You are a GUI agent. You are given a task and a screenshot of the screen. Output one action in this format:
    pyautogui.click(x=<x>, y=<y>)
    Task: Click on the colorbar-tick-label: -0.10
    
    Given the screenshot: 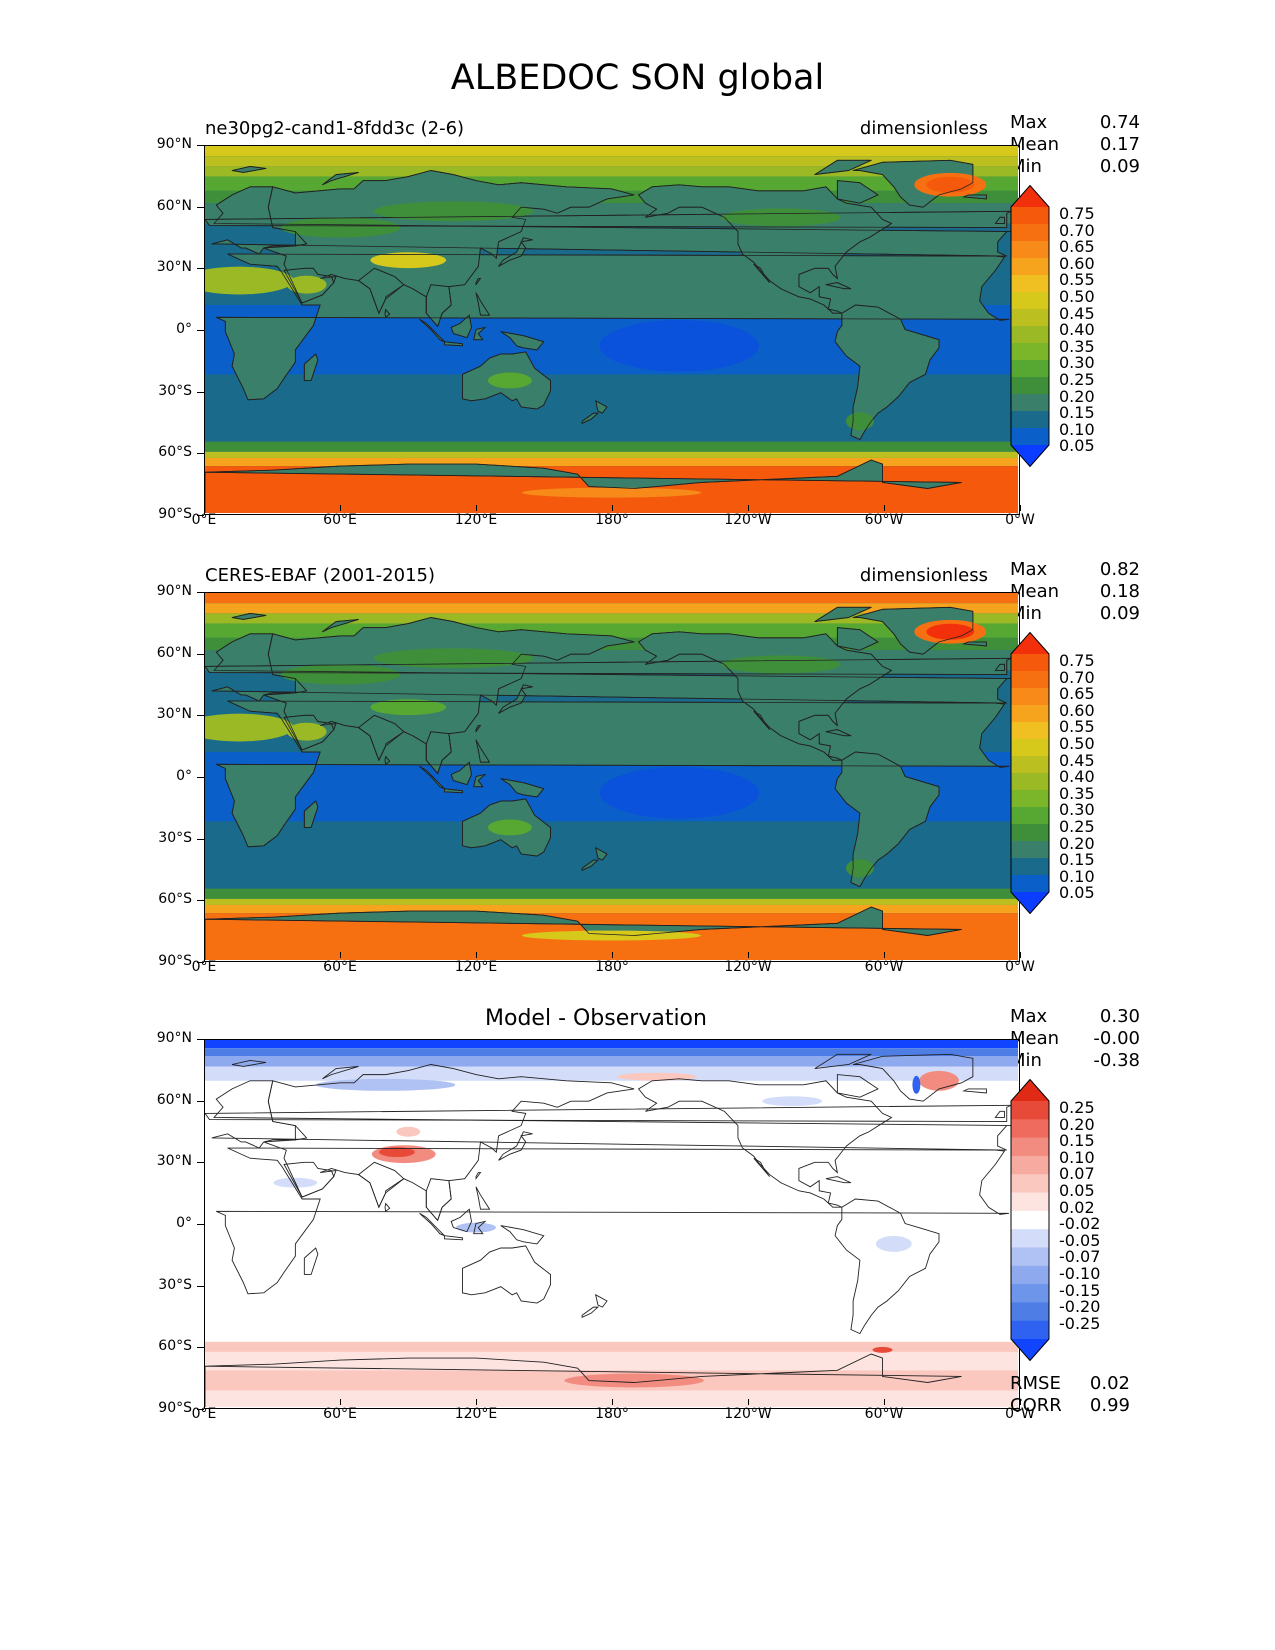 What is the action you would take?
    pyautogui.click(x=1080, y=1273)
    